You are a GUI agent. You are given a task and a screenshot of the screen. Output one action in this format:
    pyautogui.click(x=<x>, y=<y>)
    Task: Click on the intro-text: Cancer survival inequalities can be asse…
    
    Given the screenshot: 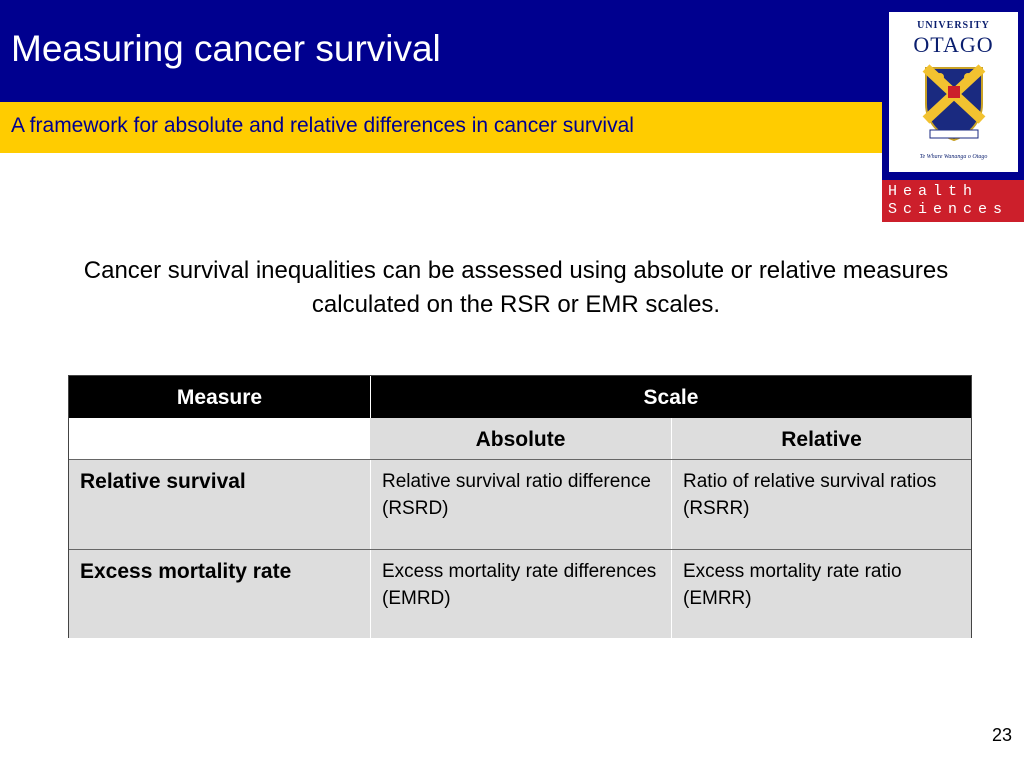 What is the action you would take?
    pyautogui.click(x=516, y=287)
    